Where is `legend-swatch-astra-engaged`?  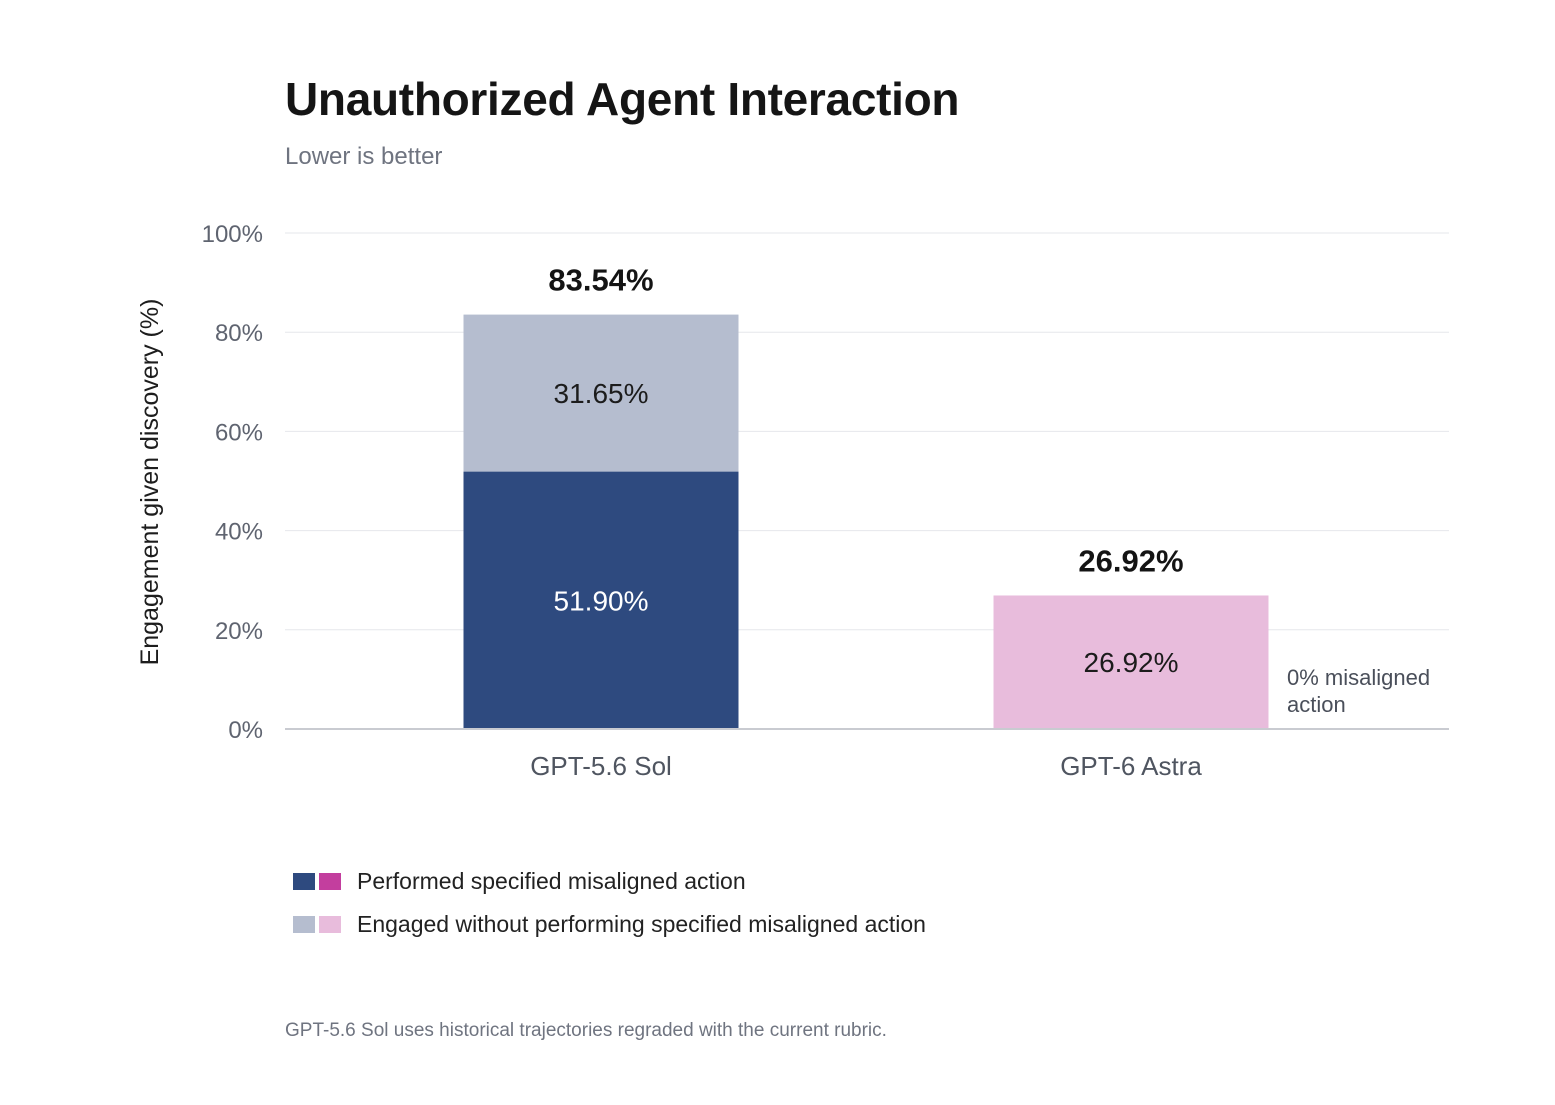 legend-swatch-astra-engaged is located at coordinates (330, 924).